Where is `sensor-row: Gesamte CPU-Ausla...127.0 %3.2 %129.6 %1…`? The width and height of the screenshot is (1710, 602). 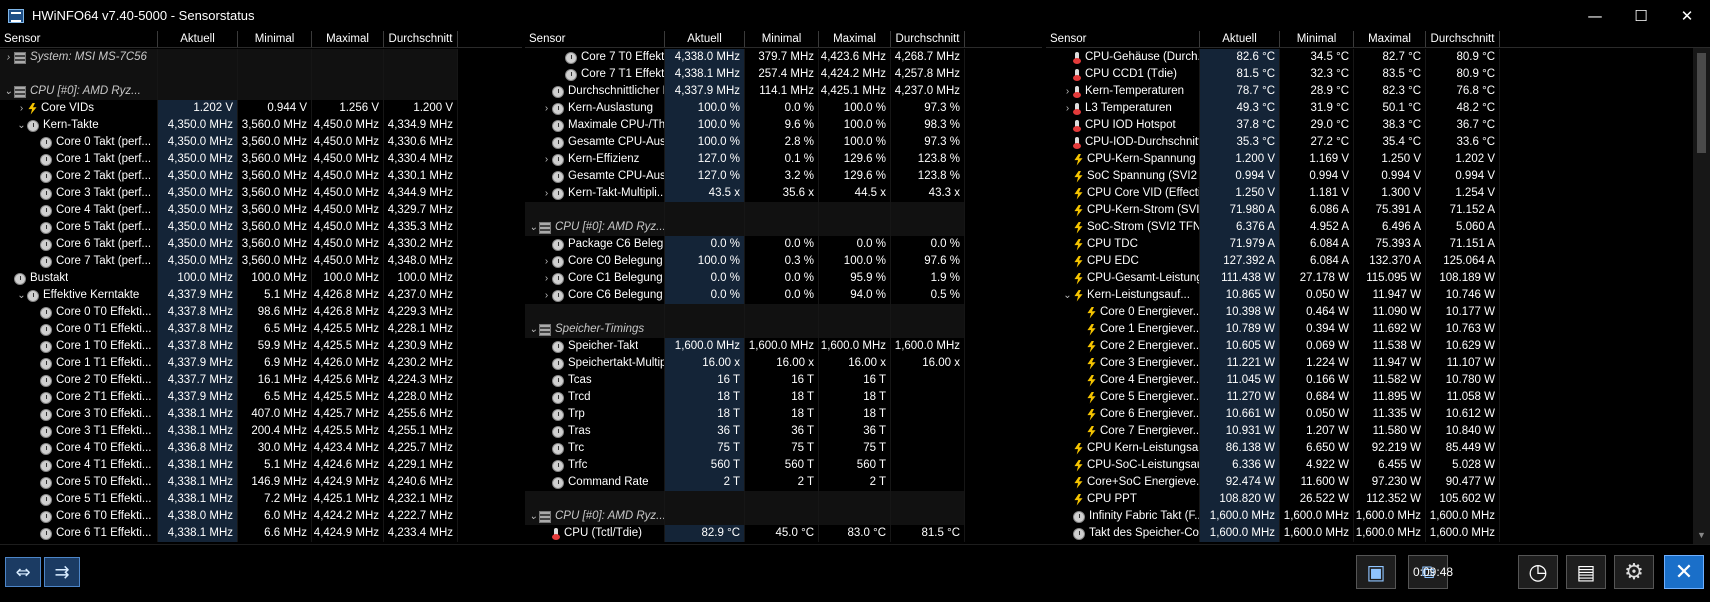
sensor-row: Gesamte CPU-Ausla...127.0 %3.2 %129.6 %1… is located at coordinates (783, 176).